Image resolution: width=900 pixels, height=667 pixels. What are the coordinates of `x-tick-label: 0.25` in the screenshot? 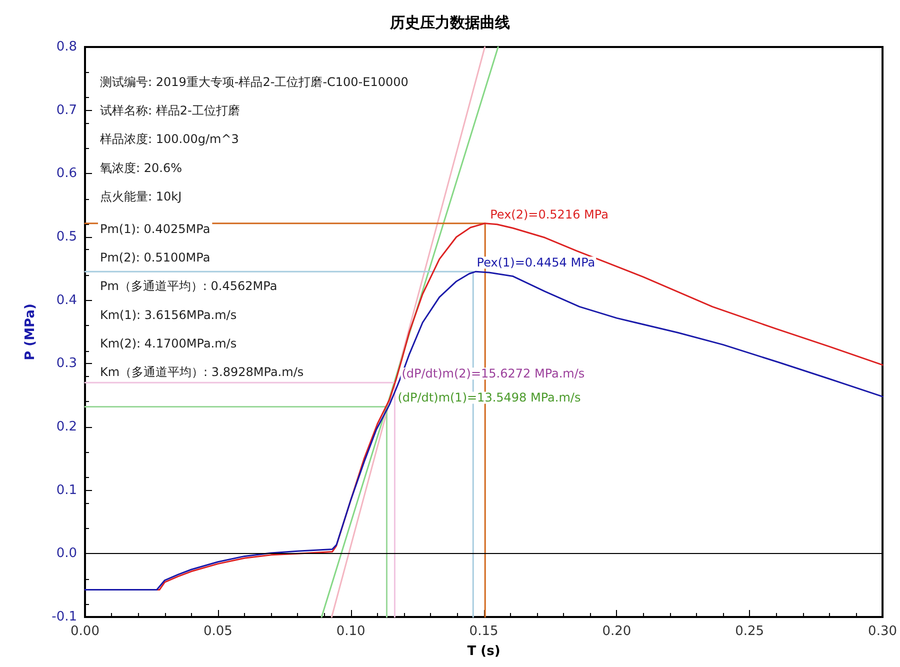 It's located at (749, 631).